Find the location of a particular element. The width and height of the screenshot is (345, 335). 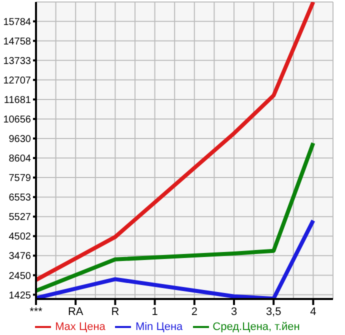

legend-label: Сред.Цена, т.йен is located at coordinates (256, 326).